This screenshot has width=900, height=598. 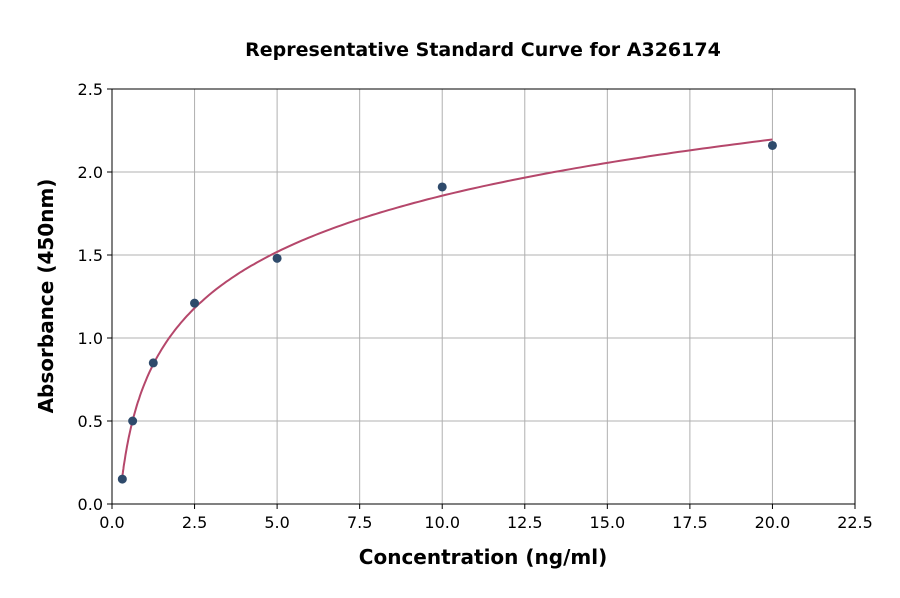 What do you see at coordinates (90, 338) in the screenshot?
I see `y-tick-label: 1.0` at bounding box center [90, 338].